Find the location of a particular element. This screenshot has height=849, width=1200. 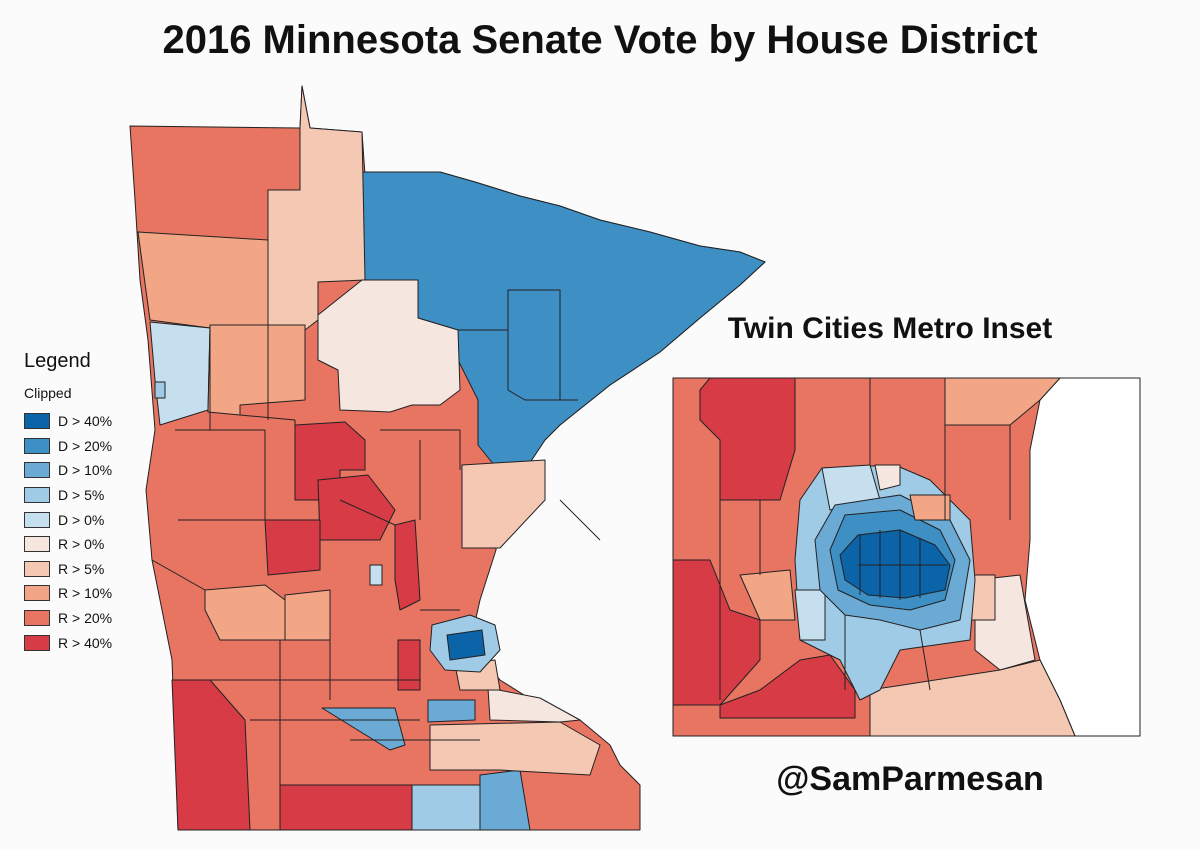

legend-label: R > 5% is located at coordinates (81, 568).